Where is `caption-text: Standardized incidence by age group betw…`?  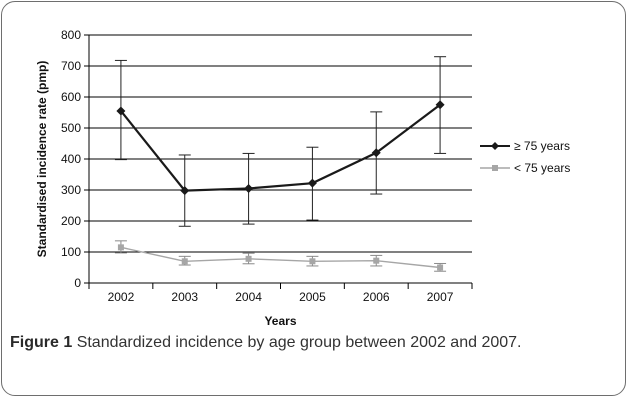 caption-text: Standardized incidence by age group betw… is located at coordinates (299, 342).